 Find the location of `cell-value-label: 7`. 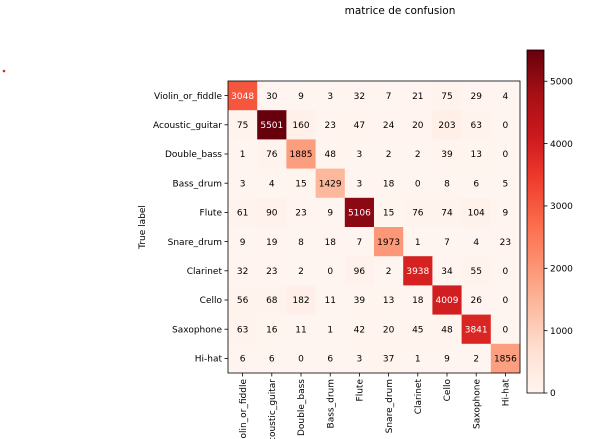

cell-value-label: 7 is located at coordinates (360, 243).